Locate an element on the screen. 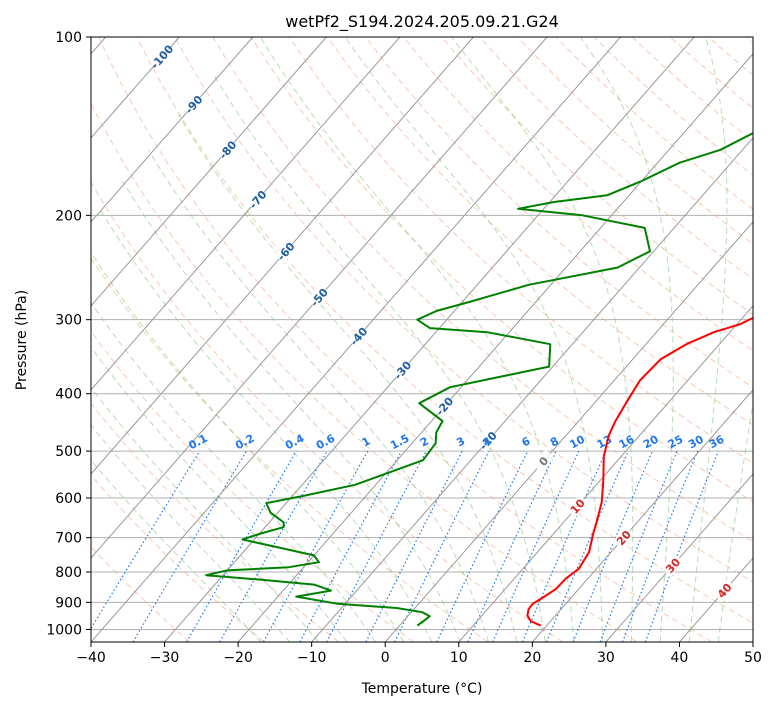 This screenshot has width=775, height=712. y-tick-label: 800 is located at coordinates (68, 573).